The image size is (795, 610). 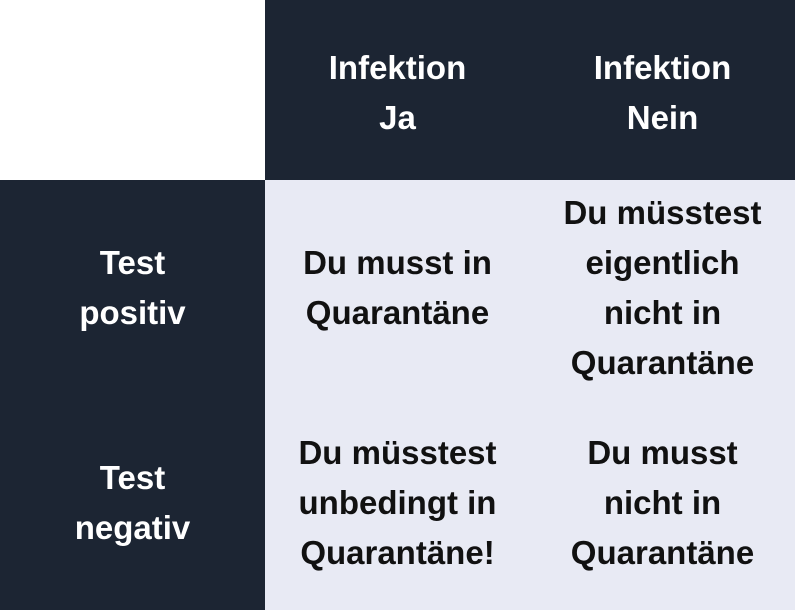 What do you see at coordinates (397, 502) in the screenshot?
I see `cell-negativ-ja: Du müsstest unbedingt in Quarantäne!` at bounding box center [397, 502].